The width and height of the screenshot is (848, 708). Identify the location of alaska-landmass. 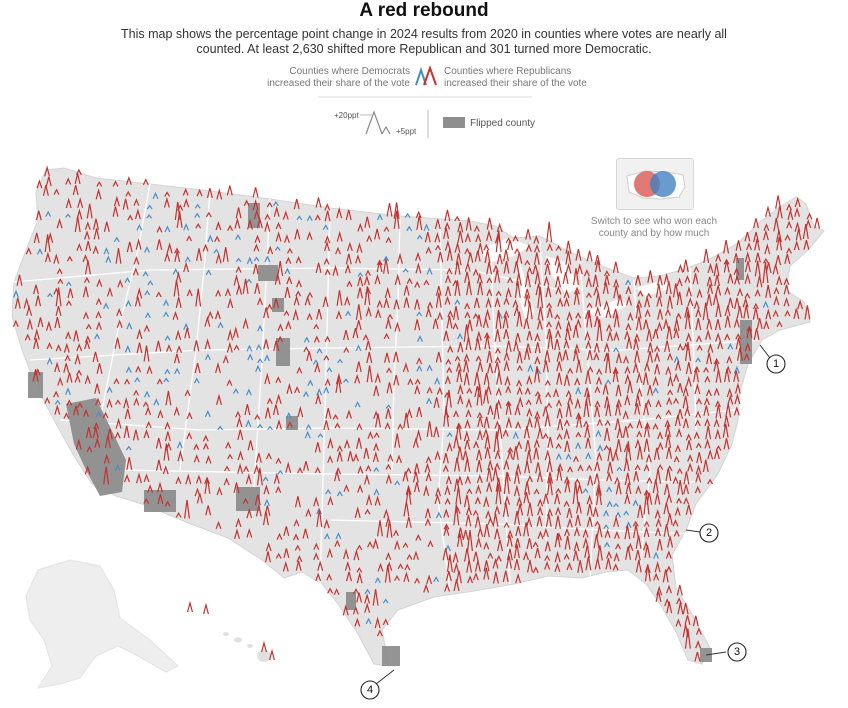
(102, 624).